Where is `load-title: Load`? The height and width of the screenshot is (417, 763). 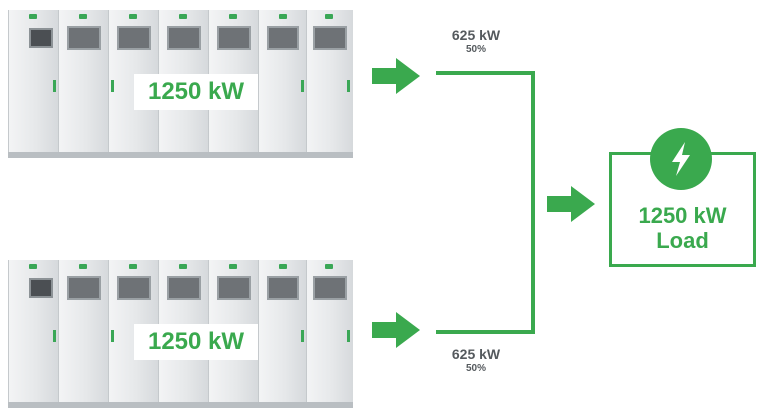 load-title: Load is located at coordinates (682, 240).